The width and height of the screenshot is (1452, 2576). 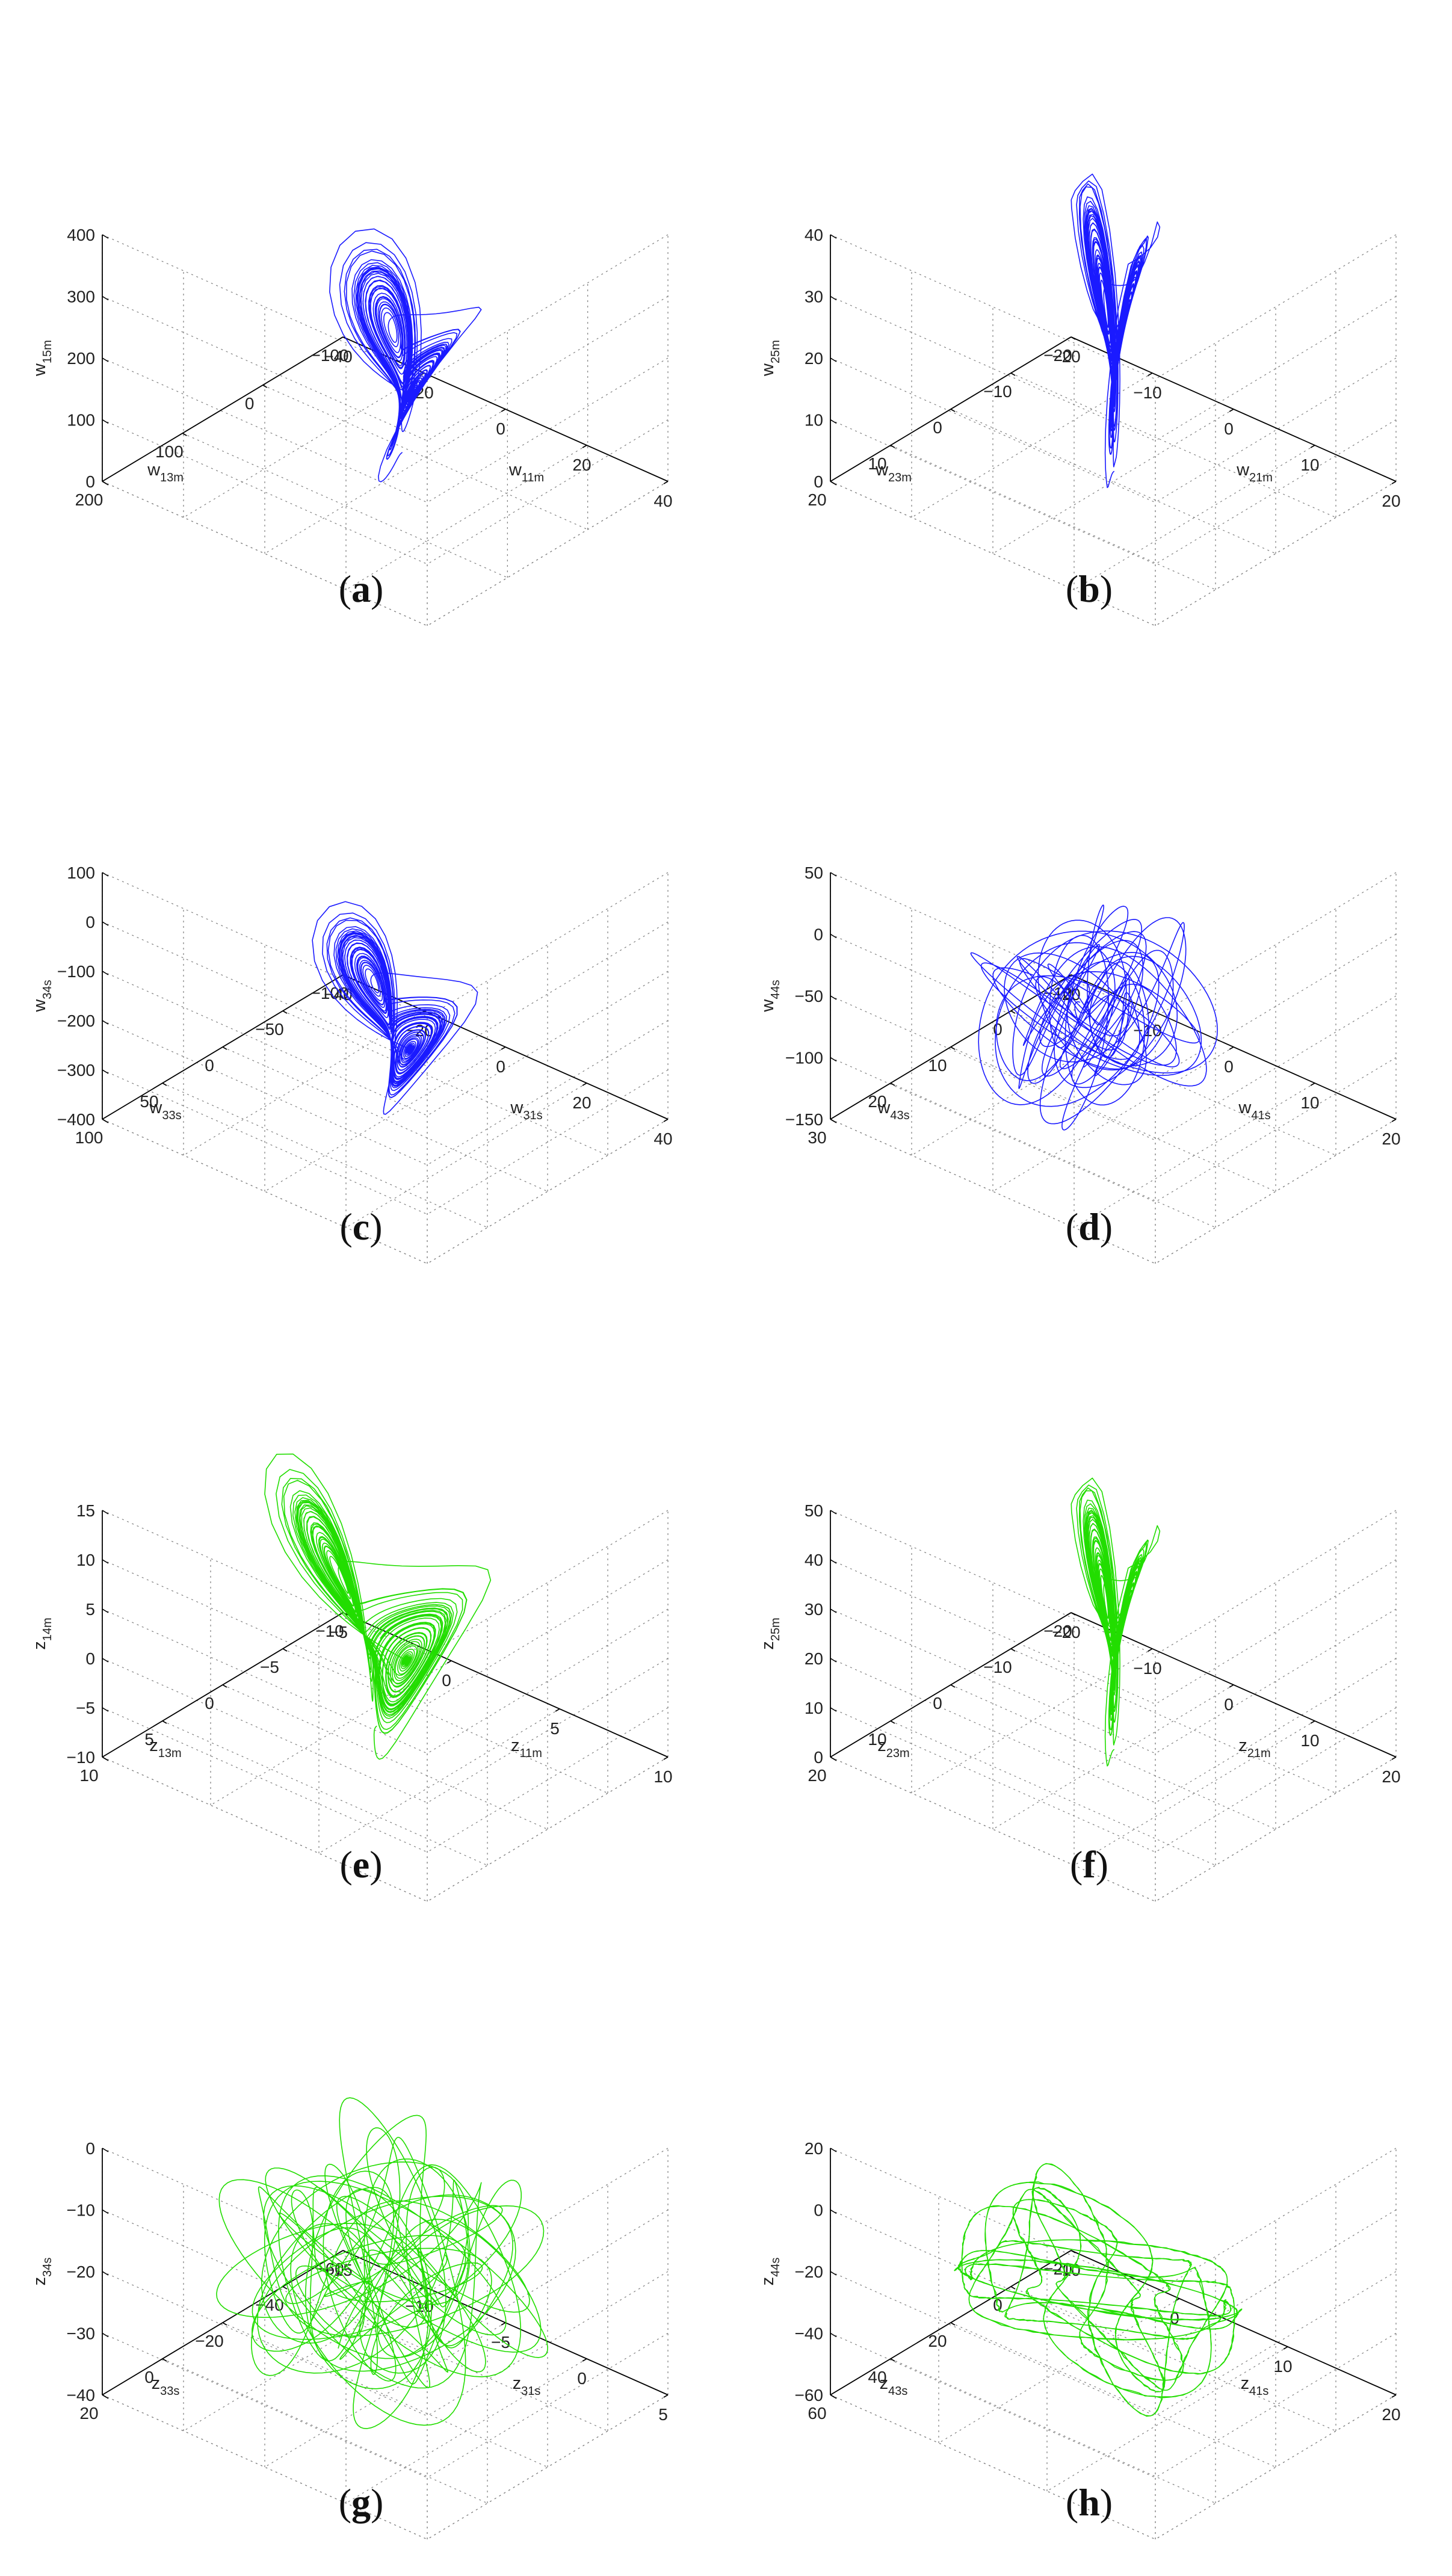 What do you see at coordinates (76, 971) in the screenshot?
I see `z-tick-label: −100` at bounding box center [76, 971].